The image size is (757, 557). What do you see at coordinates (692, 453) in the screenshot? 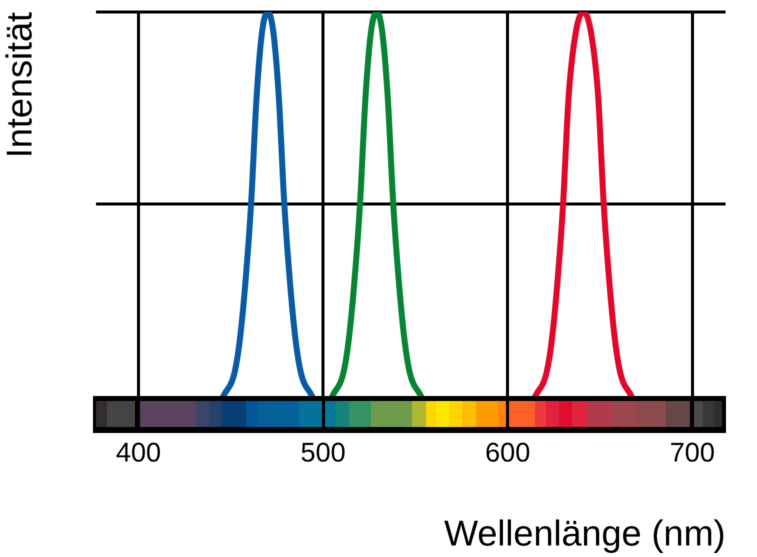
I see `x-tick-label: 700` at bounding box center [692, 453].